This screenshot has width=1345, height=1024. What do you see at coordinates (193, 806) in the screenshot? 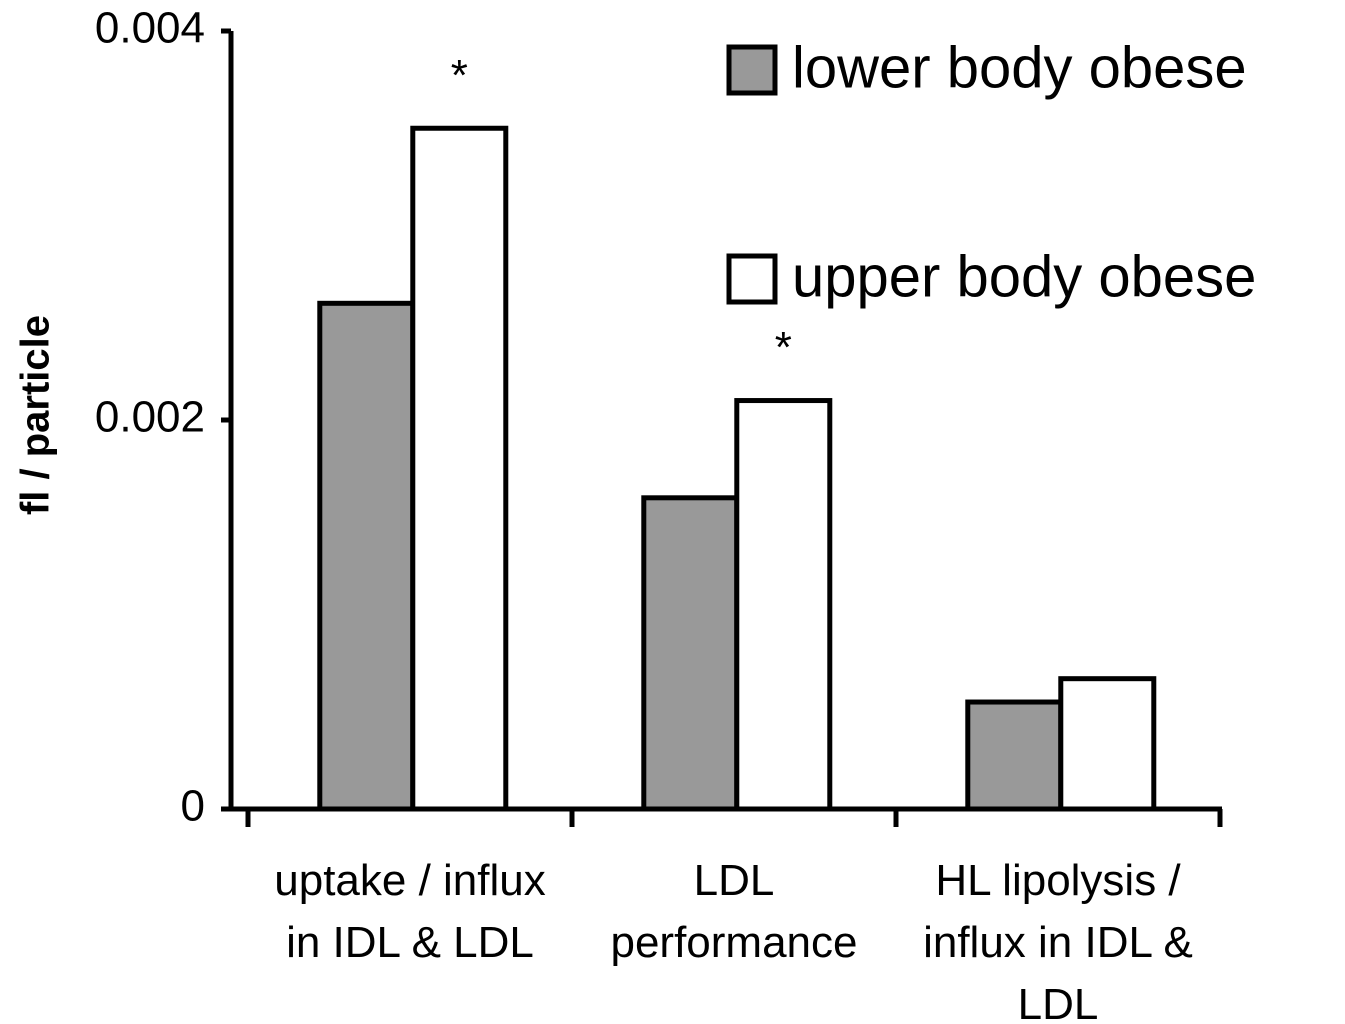
I see `y-tick-label: 0` at bounding box center [193, 806].